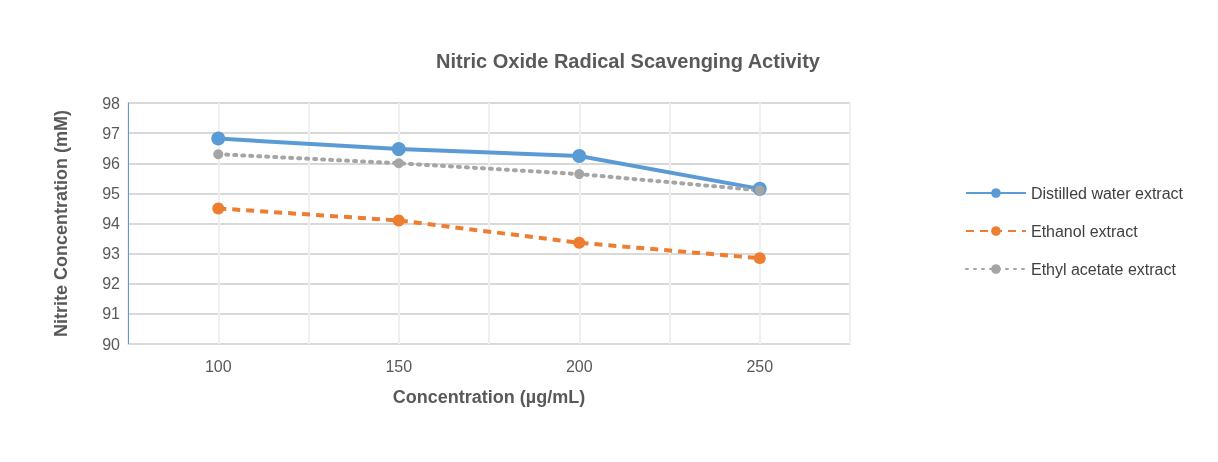 Image resolution: width=1218 pixels, height=462 pixels. Describe the element at coordinates (111, 163) in the screenshot. I see `y-tick-label: 96` at that location.